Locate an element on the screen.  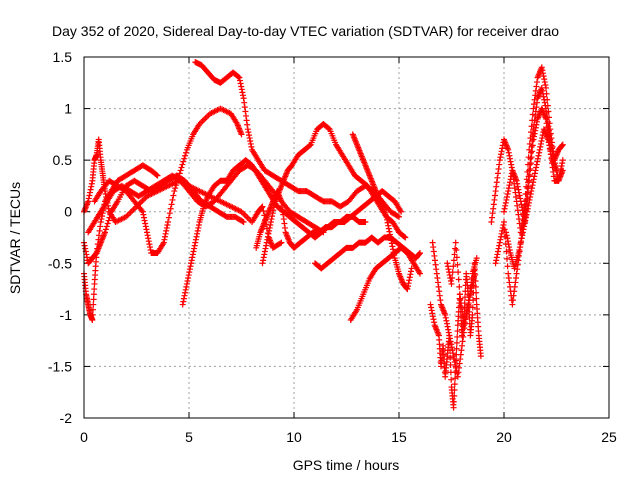
x-tick-label: 5 is located at coordinates (189, 437).